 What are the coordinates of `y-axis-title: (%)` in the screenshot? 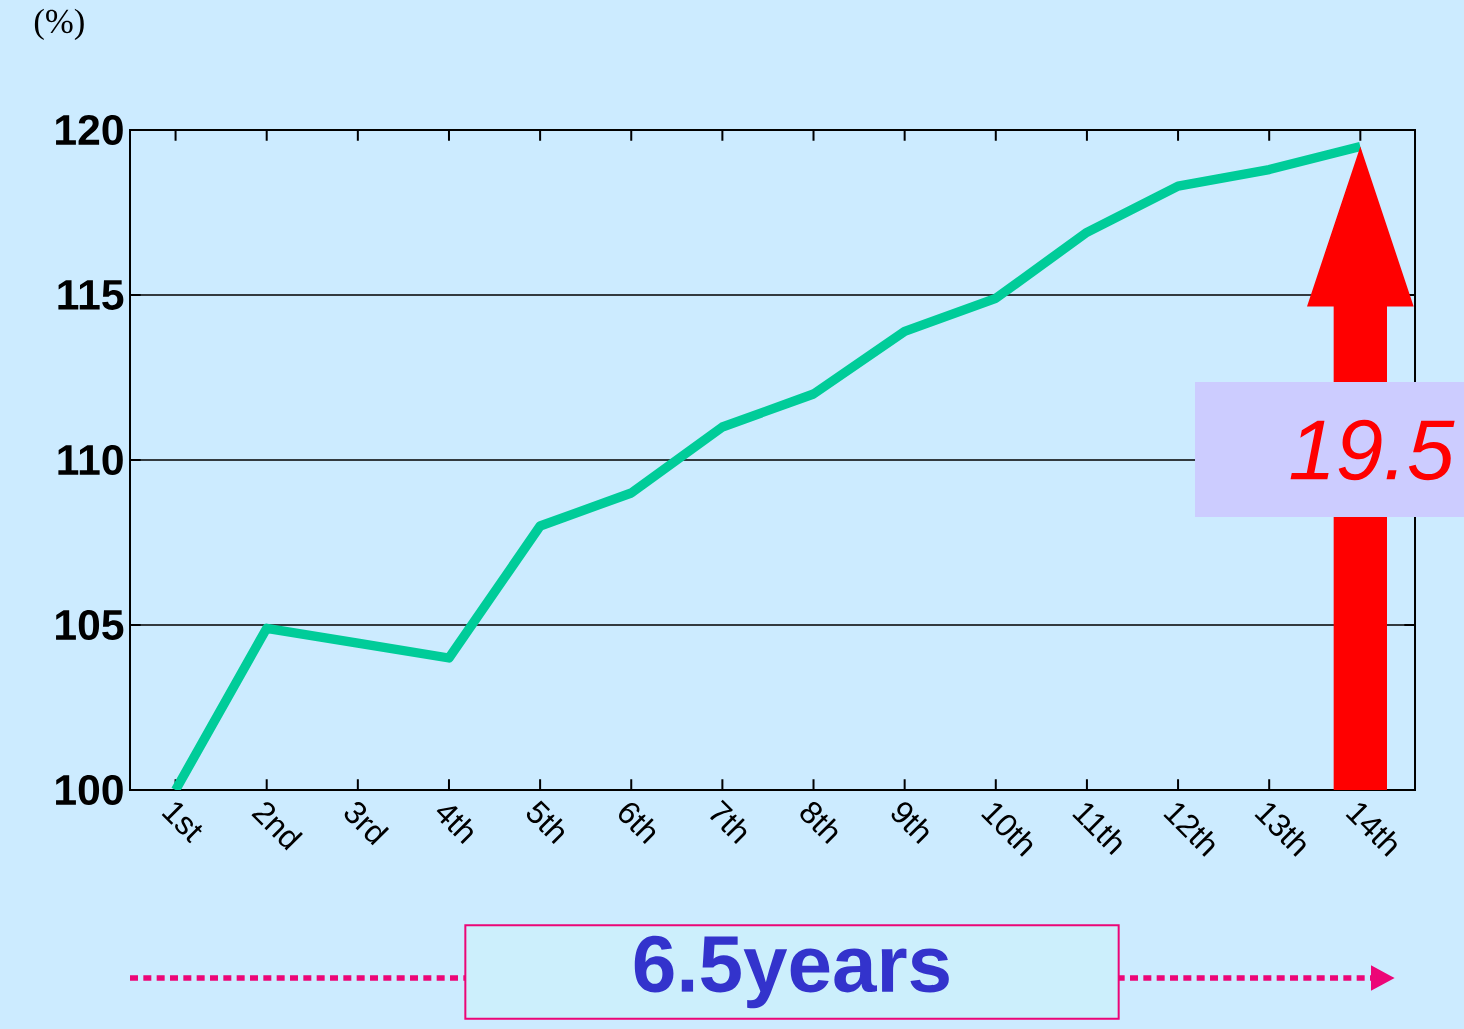 It's located at (59, 24).